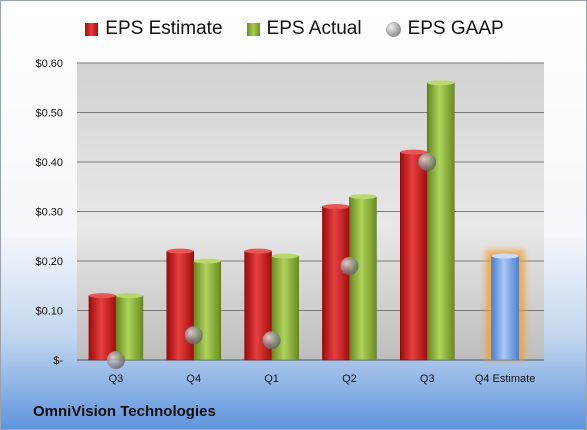 Image resolution: width=587 pixels, height=430 pixels. I want to click on legend-swatch-eps-actual, so click(253, 29).